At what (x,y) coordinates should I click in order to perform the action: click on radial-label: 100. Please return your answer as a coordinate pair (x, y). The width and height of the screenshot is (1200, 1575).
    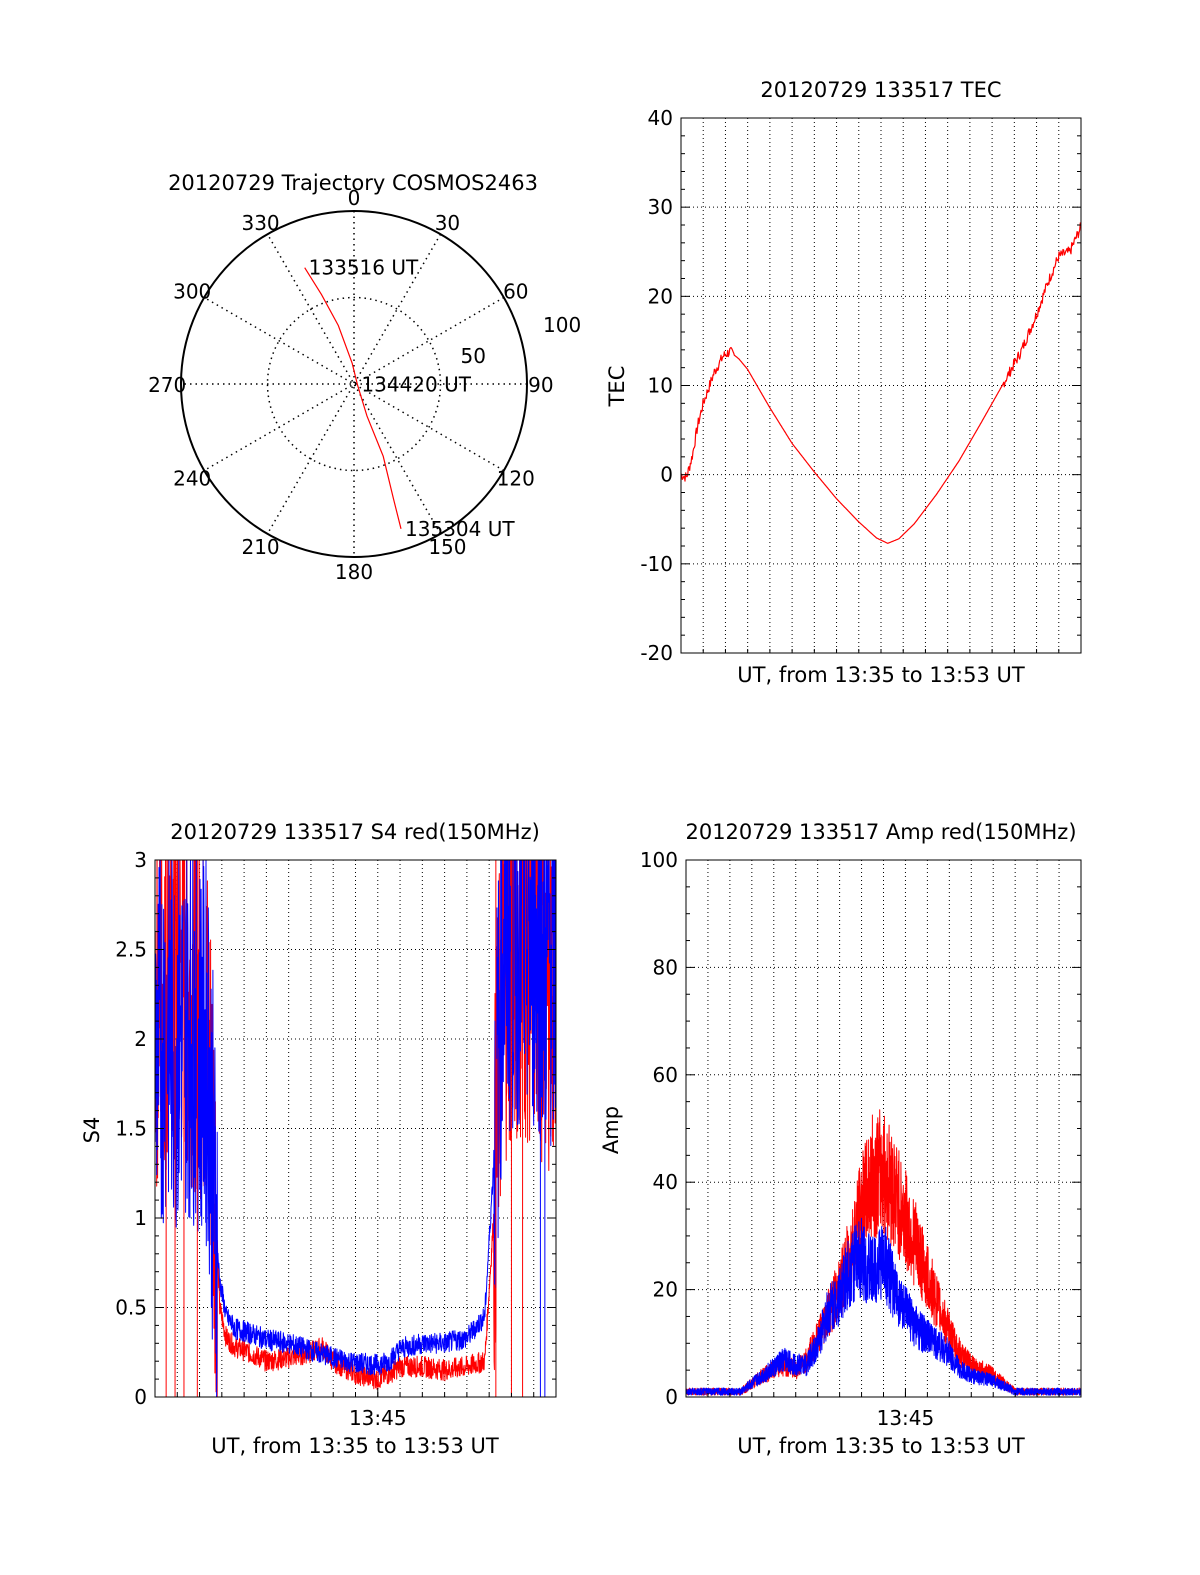
    Looking at the image, I should click on (562, 325).